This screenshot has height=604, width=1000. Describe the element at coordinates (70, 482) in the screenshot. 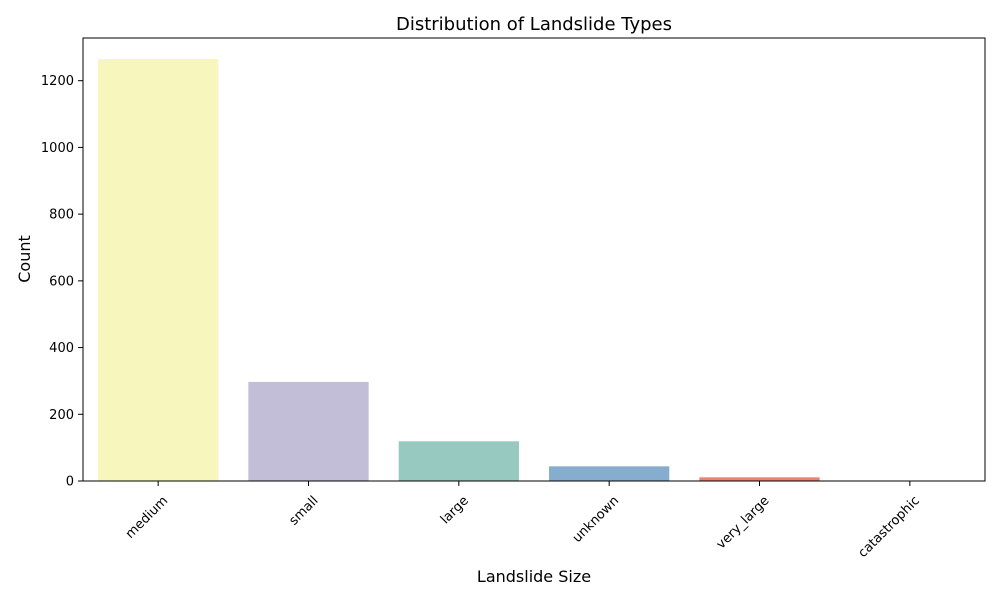

I see `y-tick-label: 0` at that location.